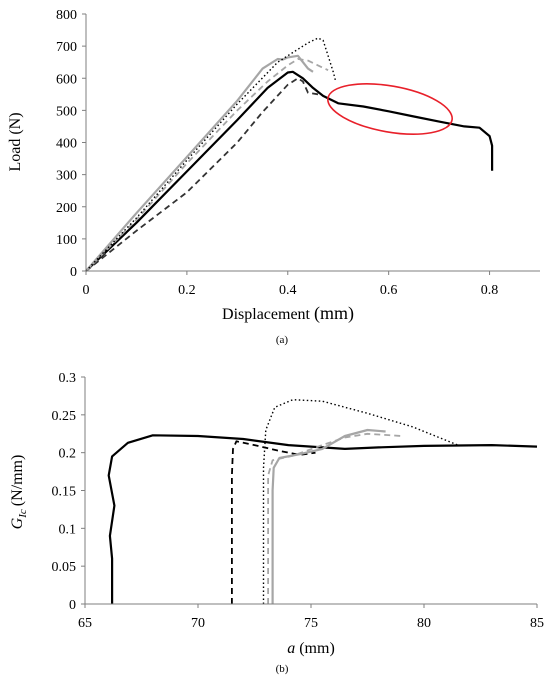 The width and height of the screenshot is (550, 685). Describe the element at coordinates (389, 290) in the screenshot. I see `chart-a-x-tick-label: 0.6` at that location.